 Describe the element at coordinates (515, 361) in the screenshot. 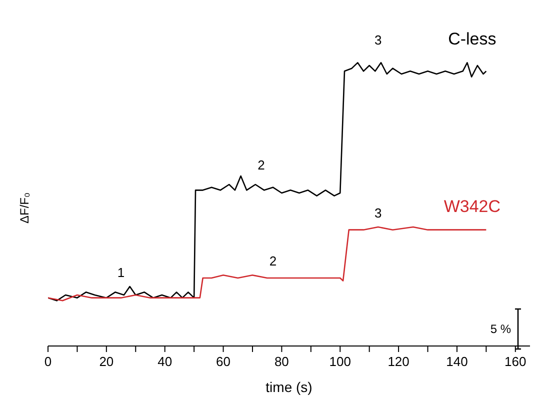

I see `x-tick-label: 160` at that location.